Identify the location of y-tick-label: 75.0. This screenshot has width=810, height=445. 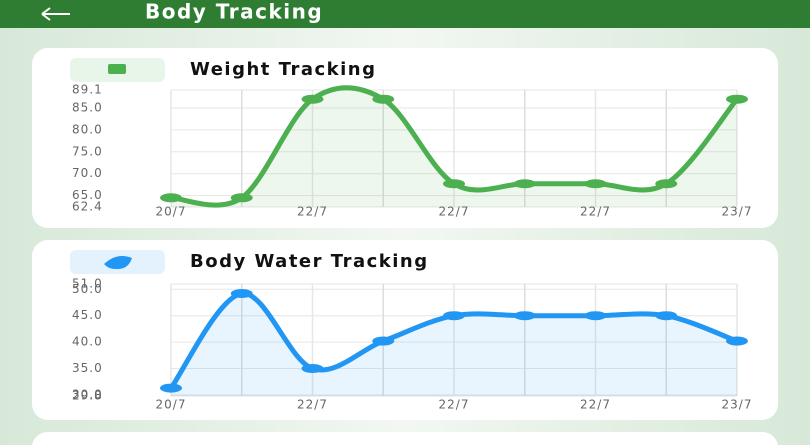
(87, 151).